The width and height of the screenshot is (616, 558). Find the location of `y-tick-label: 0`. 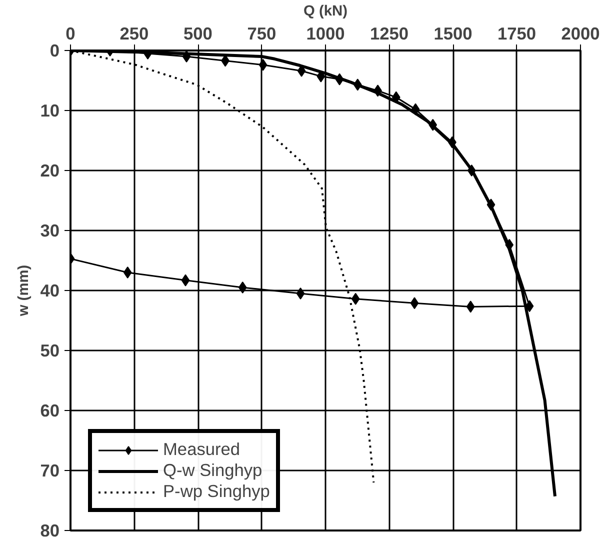

y-tick-label: 0 is located at coordinates (55, 50).